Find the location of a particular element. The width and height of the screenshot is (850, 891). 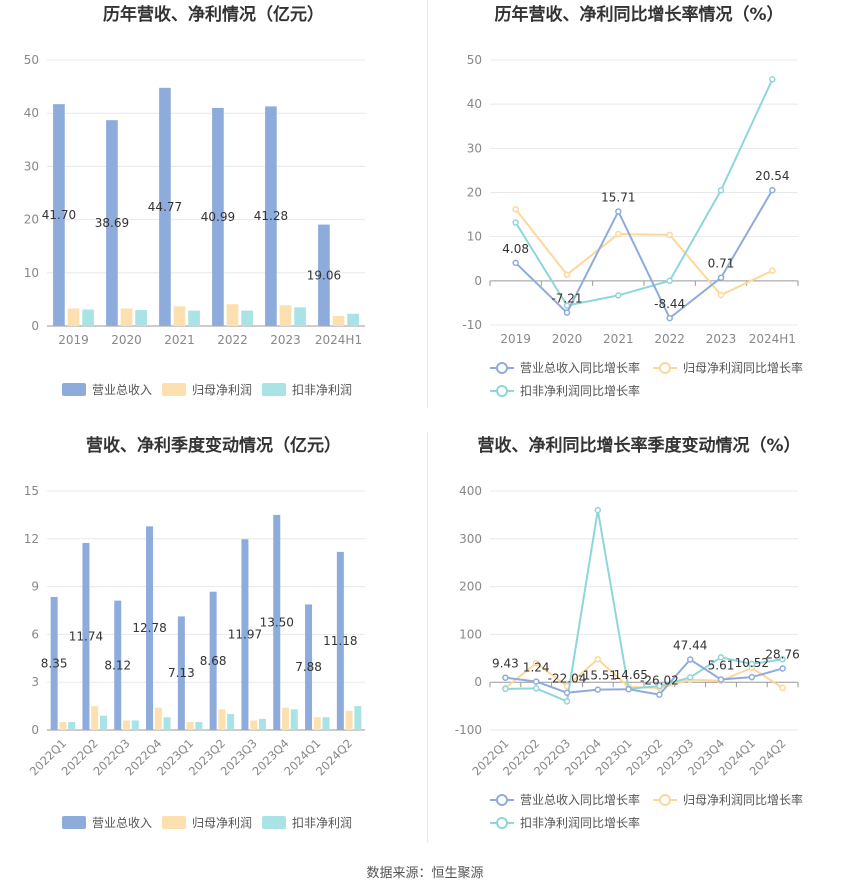

chart-title: 历年营收、净利同比增长率情况（%） is located at coordinates (638, 14).